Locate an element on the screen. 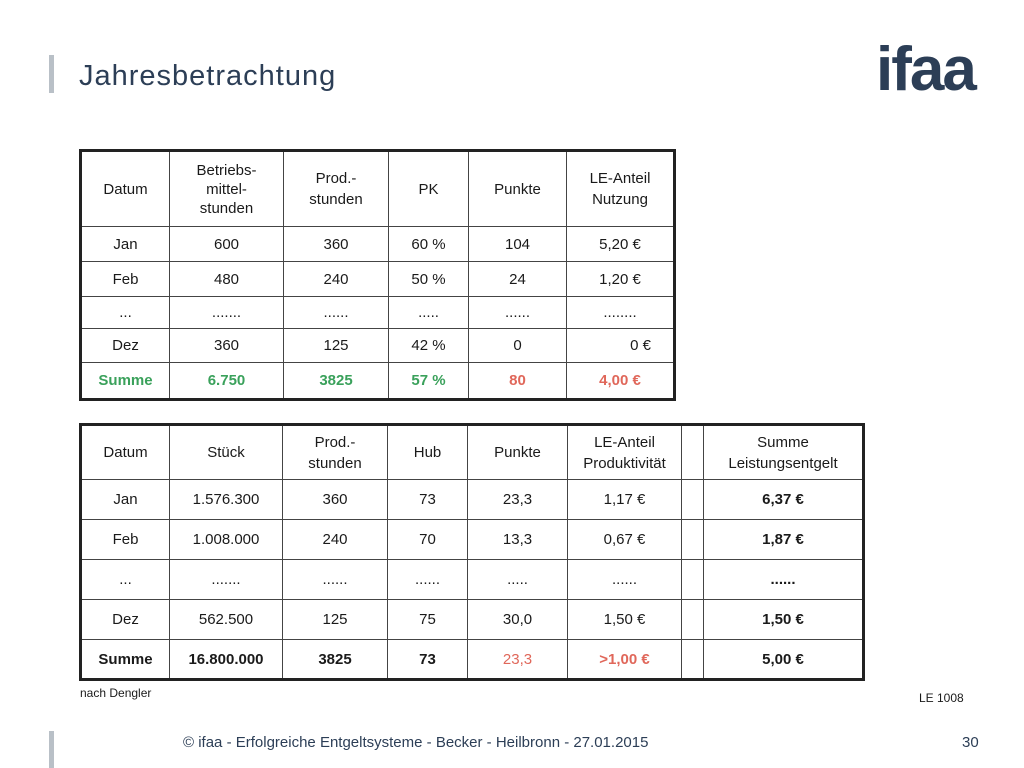 The image size is (1024, 768). table-cell: 30,0 is located at coordinates (517, 619).